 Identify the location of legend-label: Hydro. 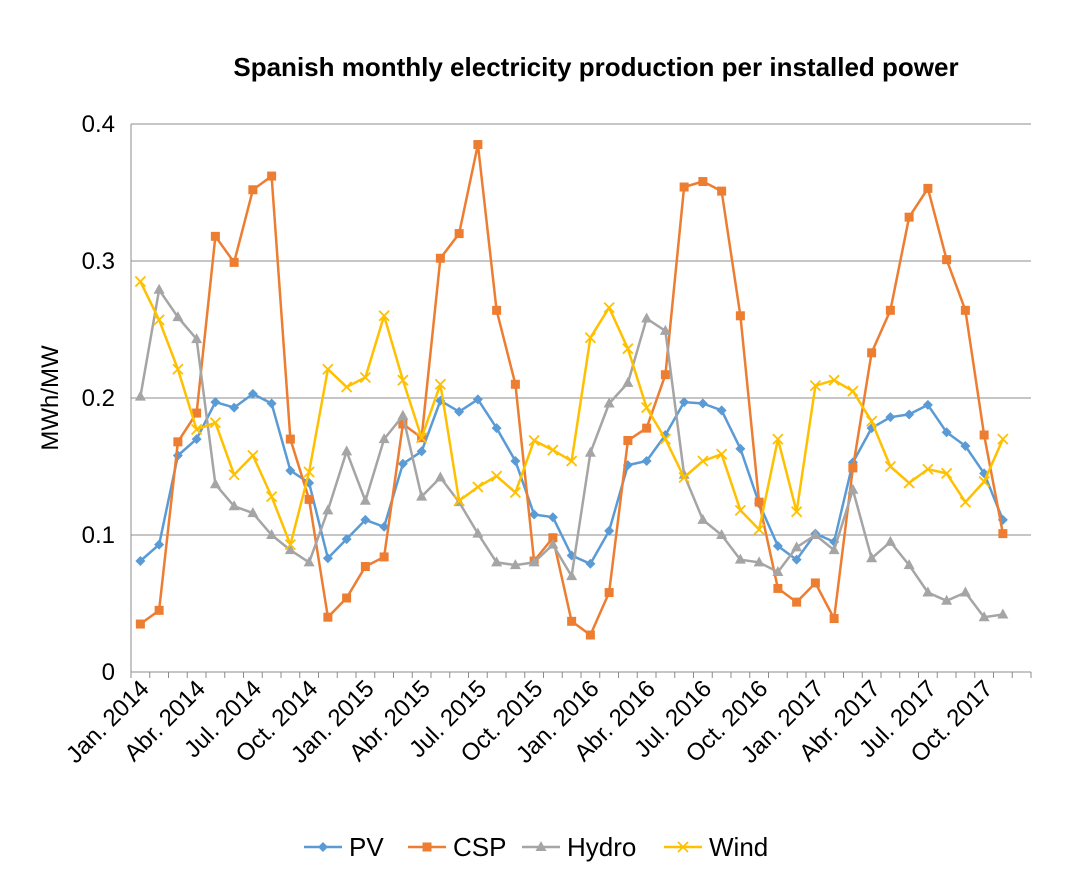
(601, 847).